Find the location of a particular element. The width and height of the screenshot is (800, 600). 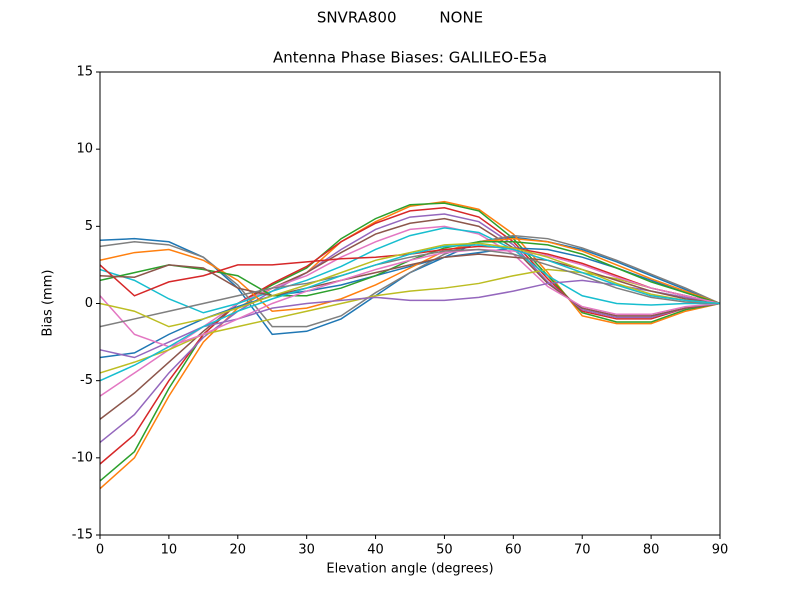

y-tick-label: 15 is located at coordinates (84, 72).